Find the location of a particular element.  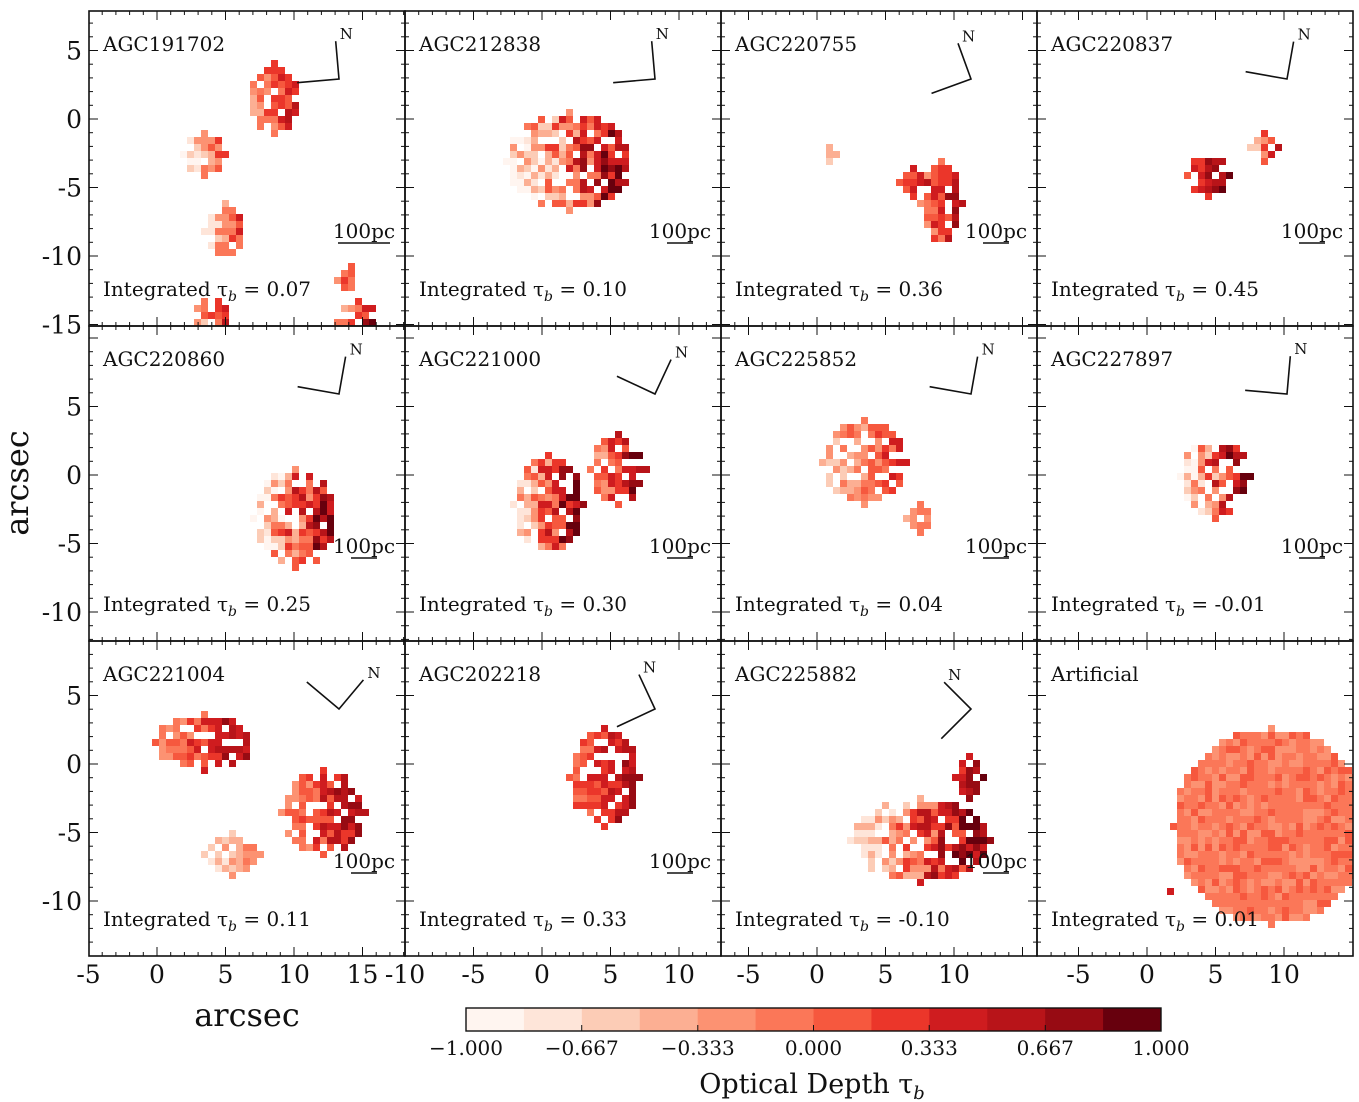

scale-bar: 100pc is located at coordinates (364, 231).